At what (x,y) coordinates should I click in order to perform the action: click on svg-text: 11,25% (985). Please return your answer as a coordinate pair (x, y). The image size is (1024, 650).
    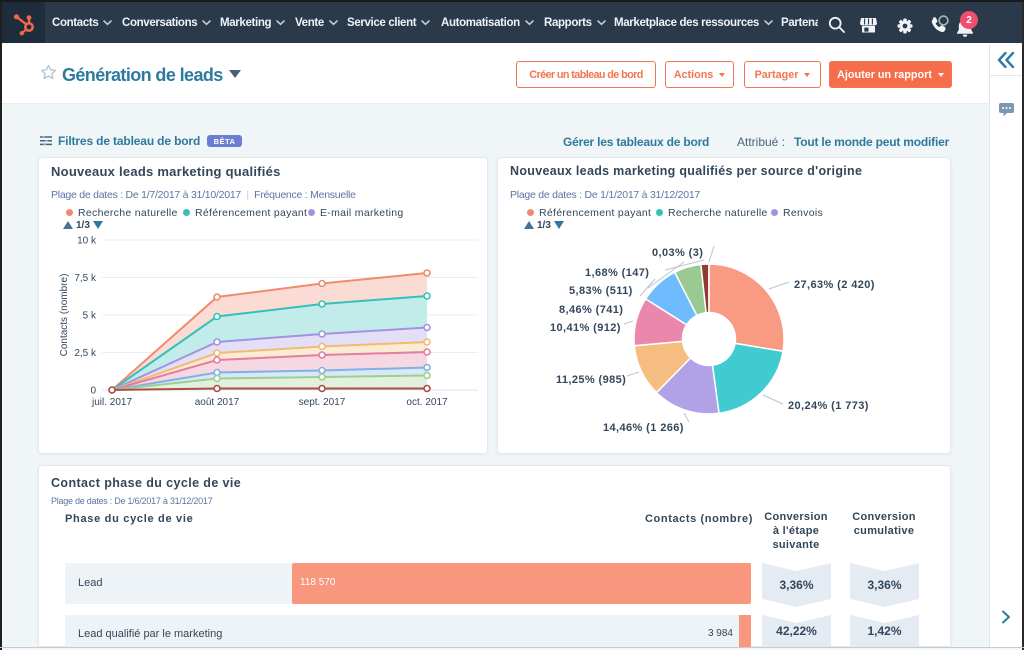
    Looking at the image, I should click on (591, 380).